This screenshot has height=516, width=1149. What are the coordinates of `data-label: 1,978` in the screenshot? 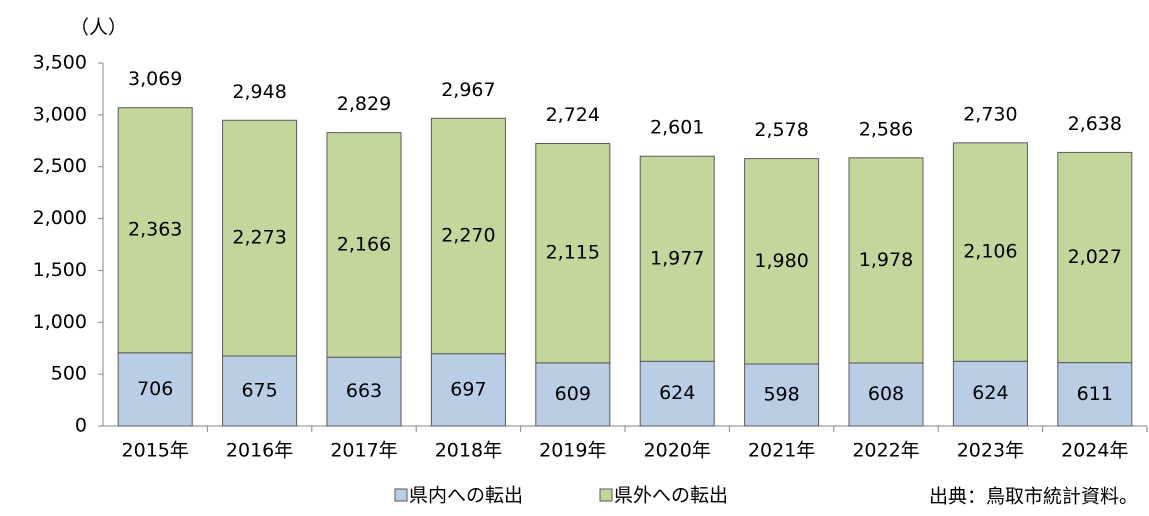 It's located at (886, 260).